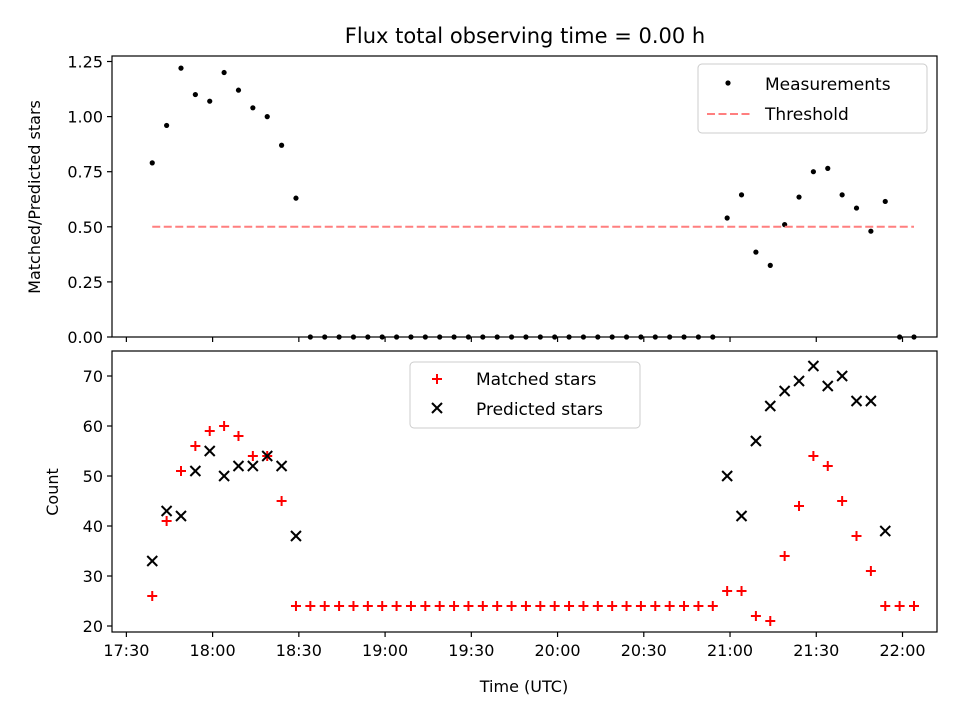 The image size is (960, 720). I want to click on bottom-legend-box, so click(525, 395).